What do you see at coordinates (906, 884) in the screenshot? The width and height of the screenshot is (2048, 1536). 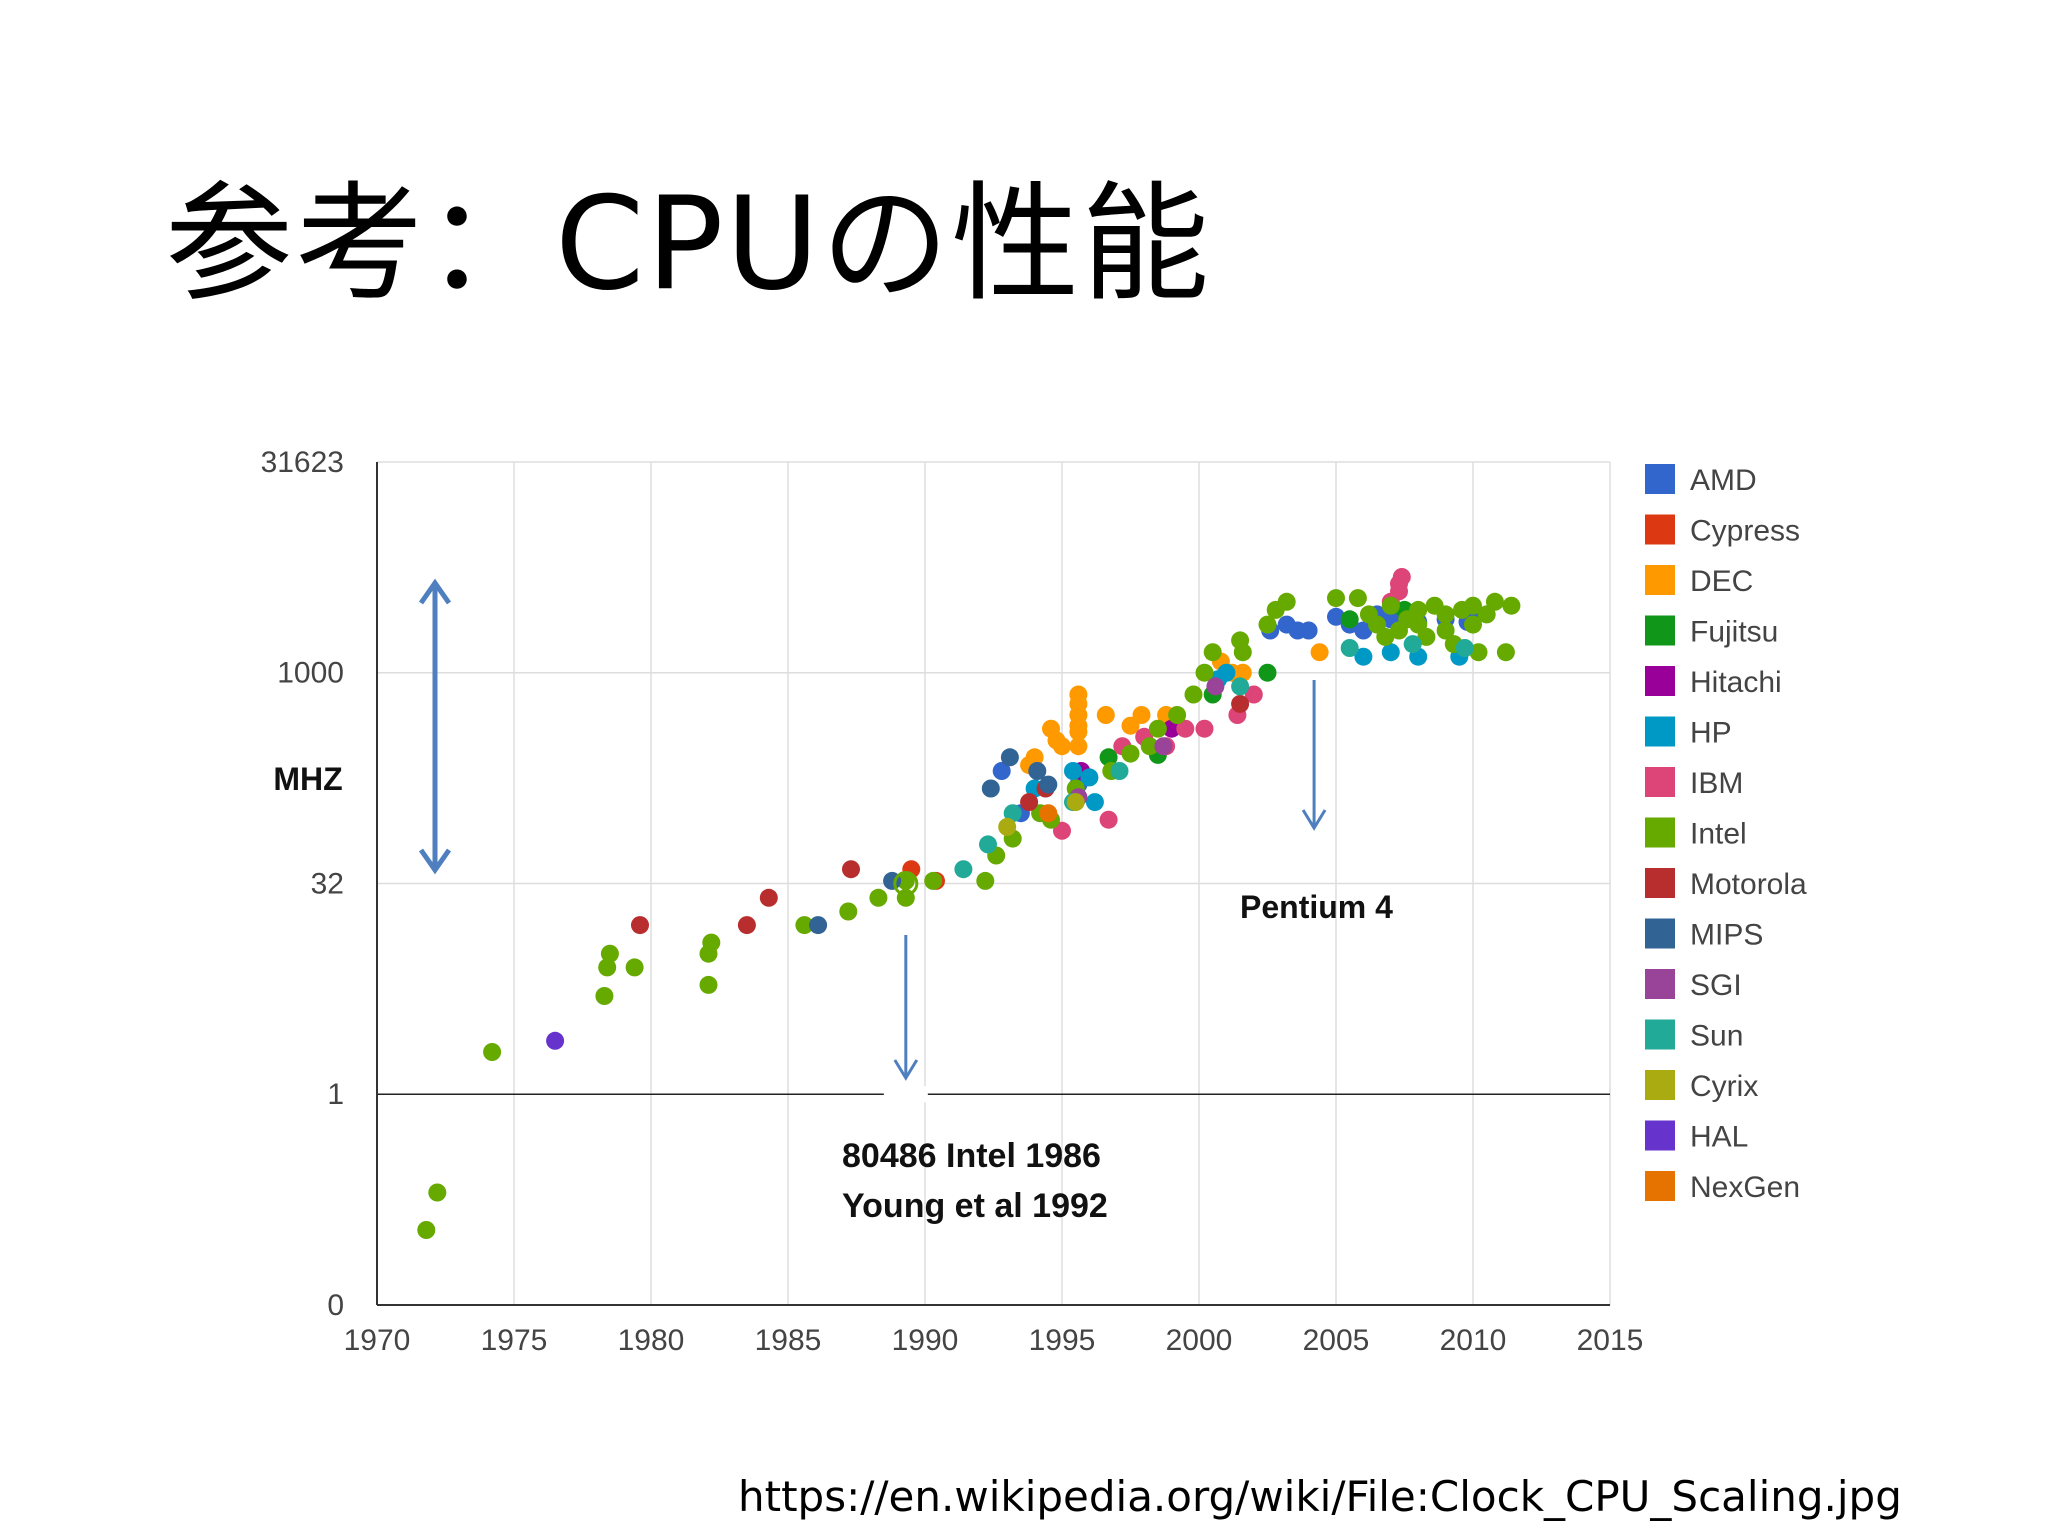 I see `highlight-ring` at bounding box center [906, 884].